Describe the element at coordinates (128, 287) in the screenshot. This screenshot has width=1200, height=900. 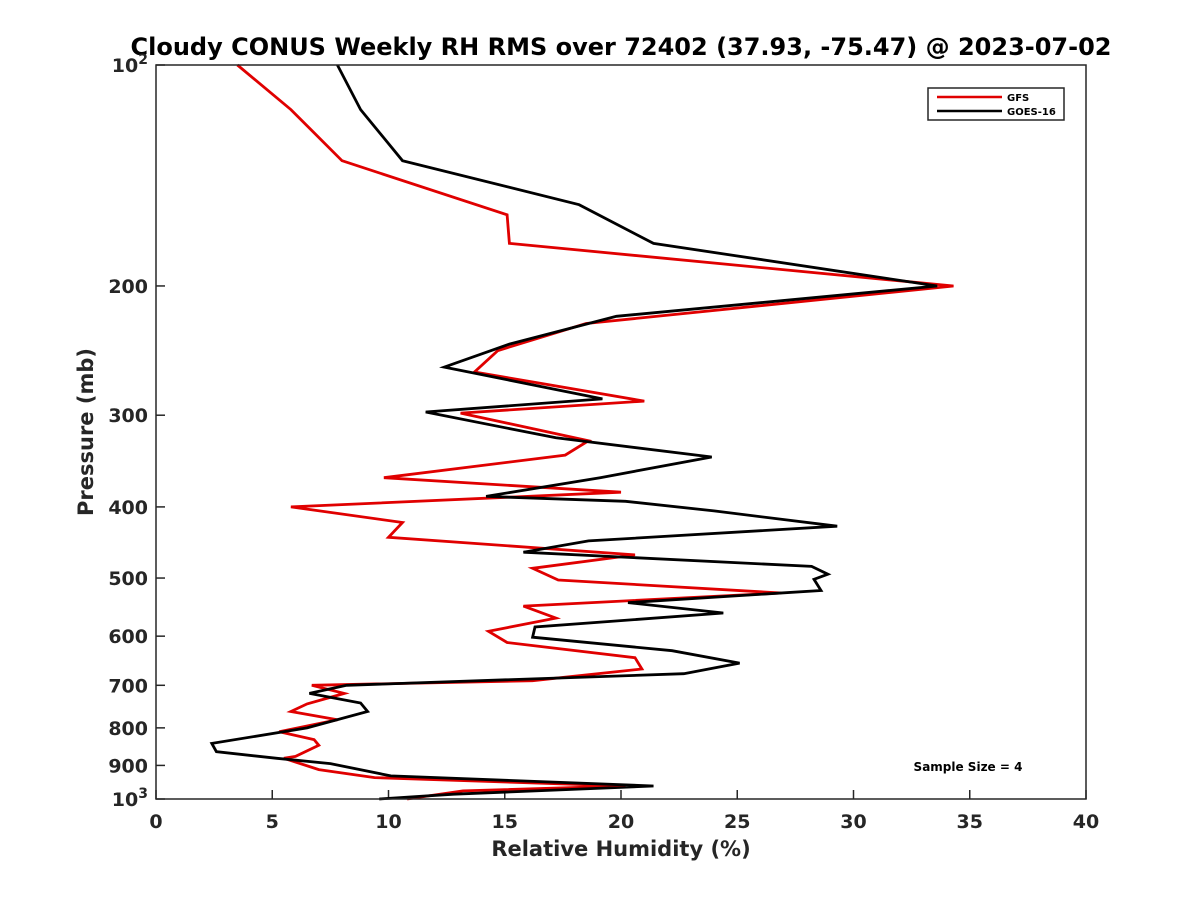
I see `y-tick-label: 200` at that location.